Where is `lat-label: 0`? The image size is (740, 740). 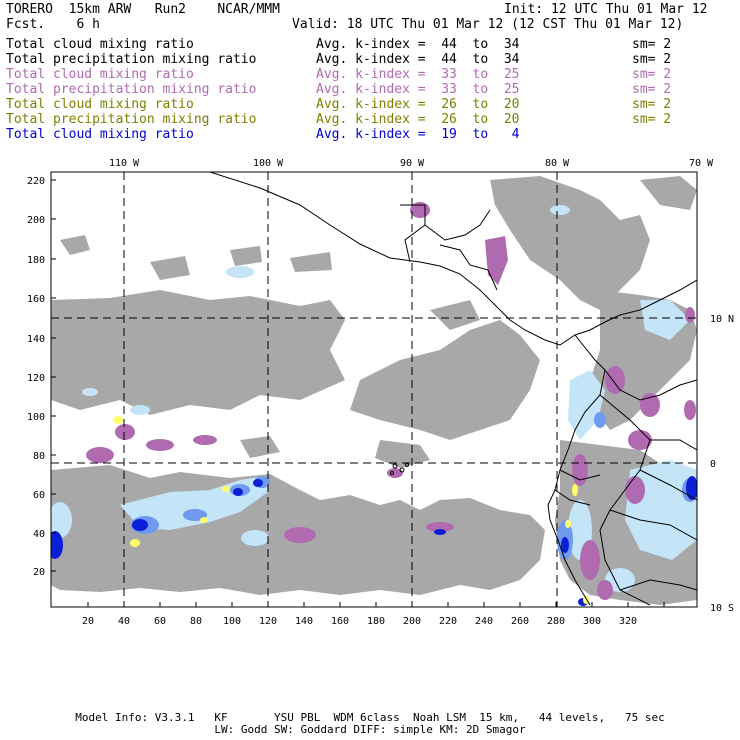
lat-label: 0 is located at coordinates (713, 464).